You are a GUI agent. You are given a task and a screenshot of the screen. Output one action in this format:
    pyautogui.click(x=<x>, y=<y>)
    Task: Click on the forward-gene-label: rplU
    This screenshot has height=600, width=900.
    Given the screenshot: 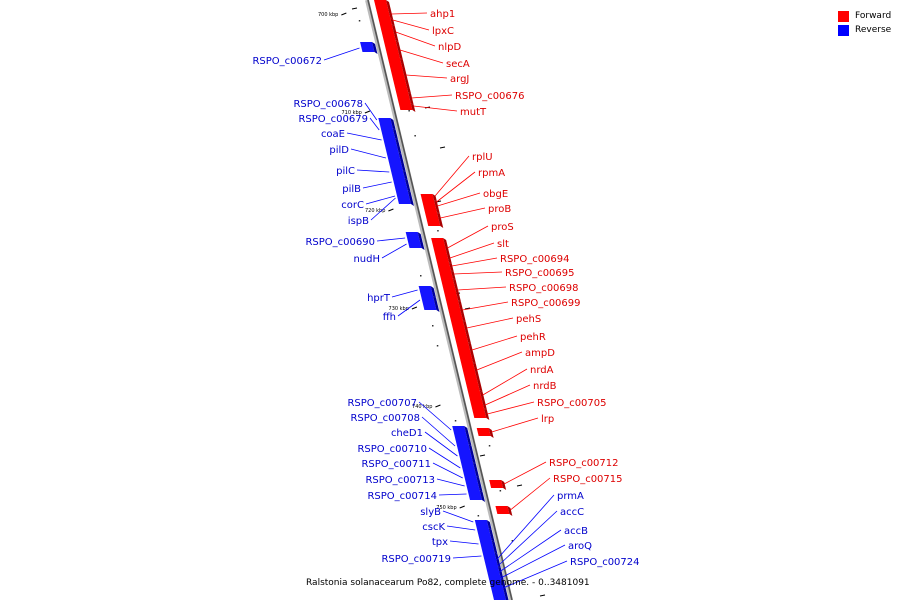 What is the action you would take?
    pyautogui.click(x=482, y=157)
    